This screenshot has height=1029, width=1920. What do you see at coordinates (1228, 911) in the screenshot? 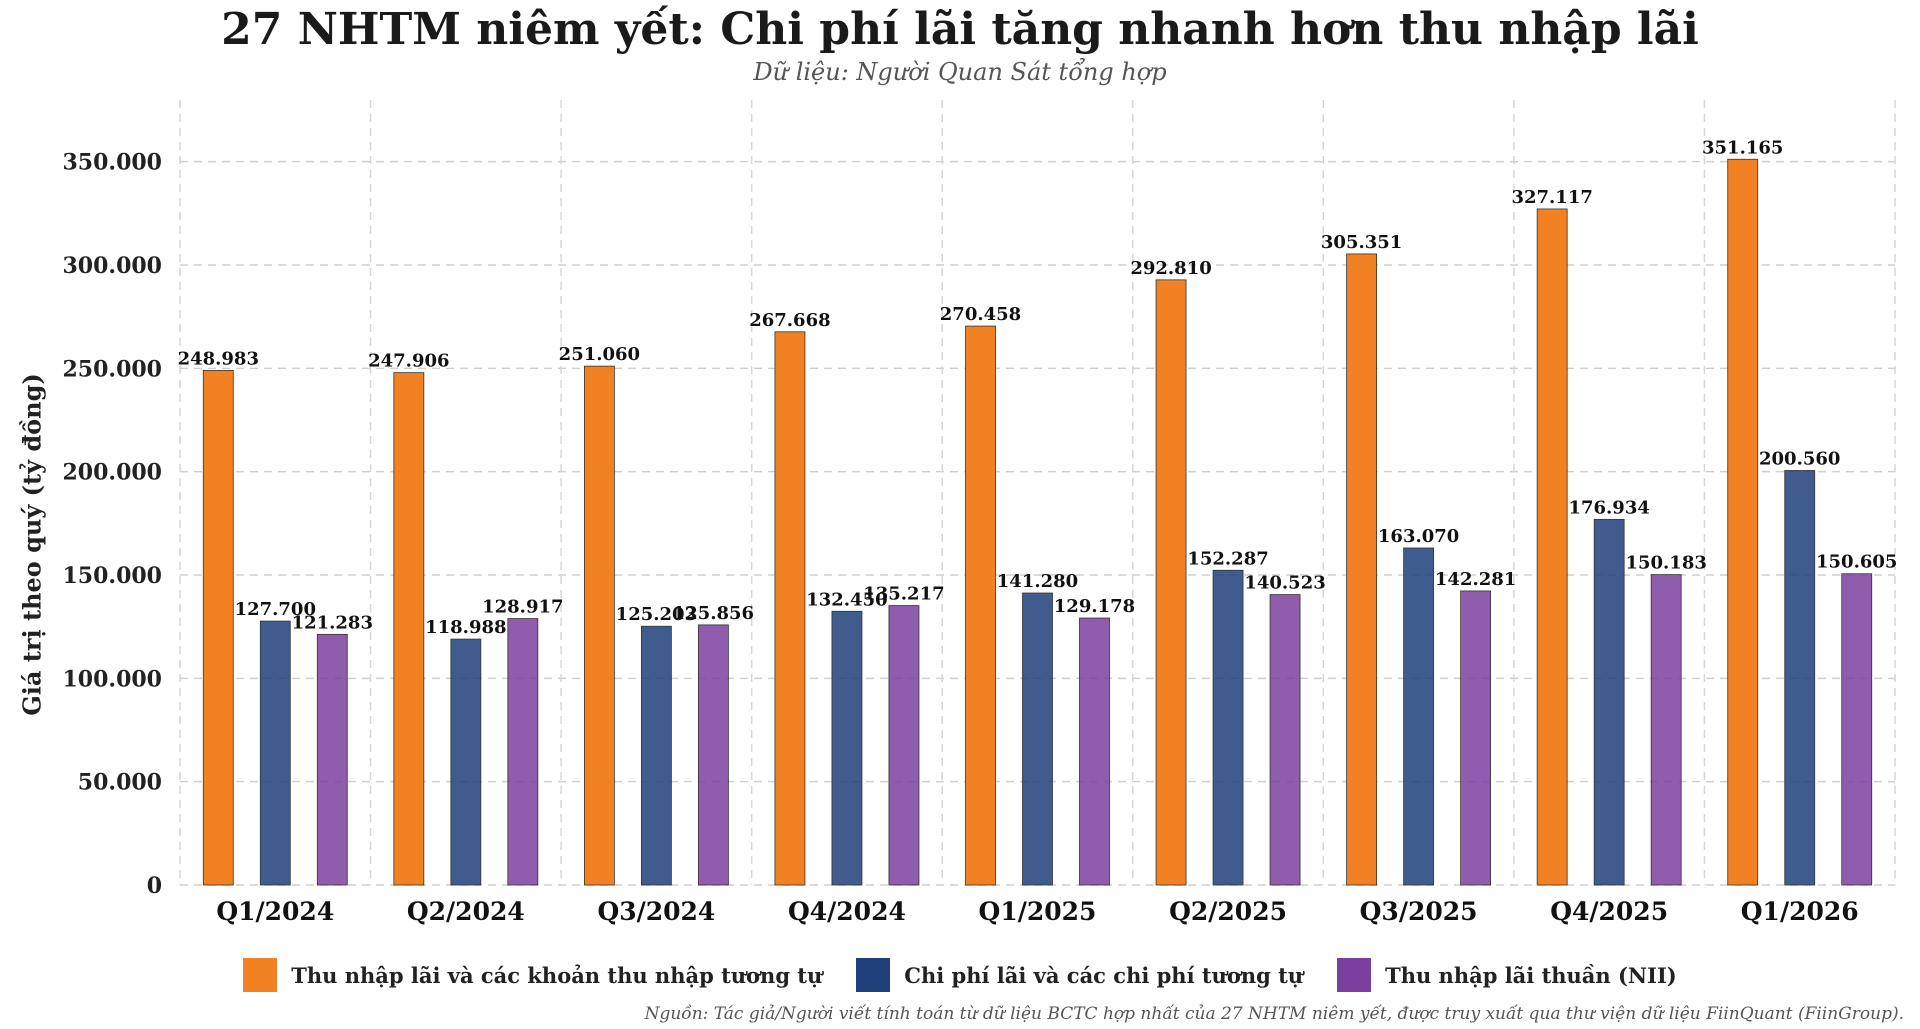
I see `x-tick-label: Q2/2025` at bounding box center [1228, 911].